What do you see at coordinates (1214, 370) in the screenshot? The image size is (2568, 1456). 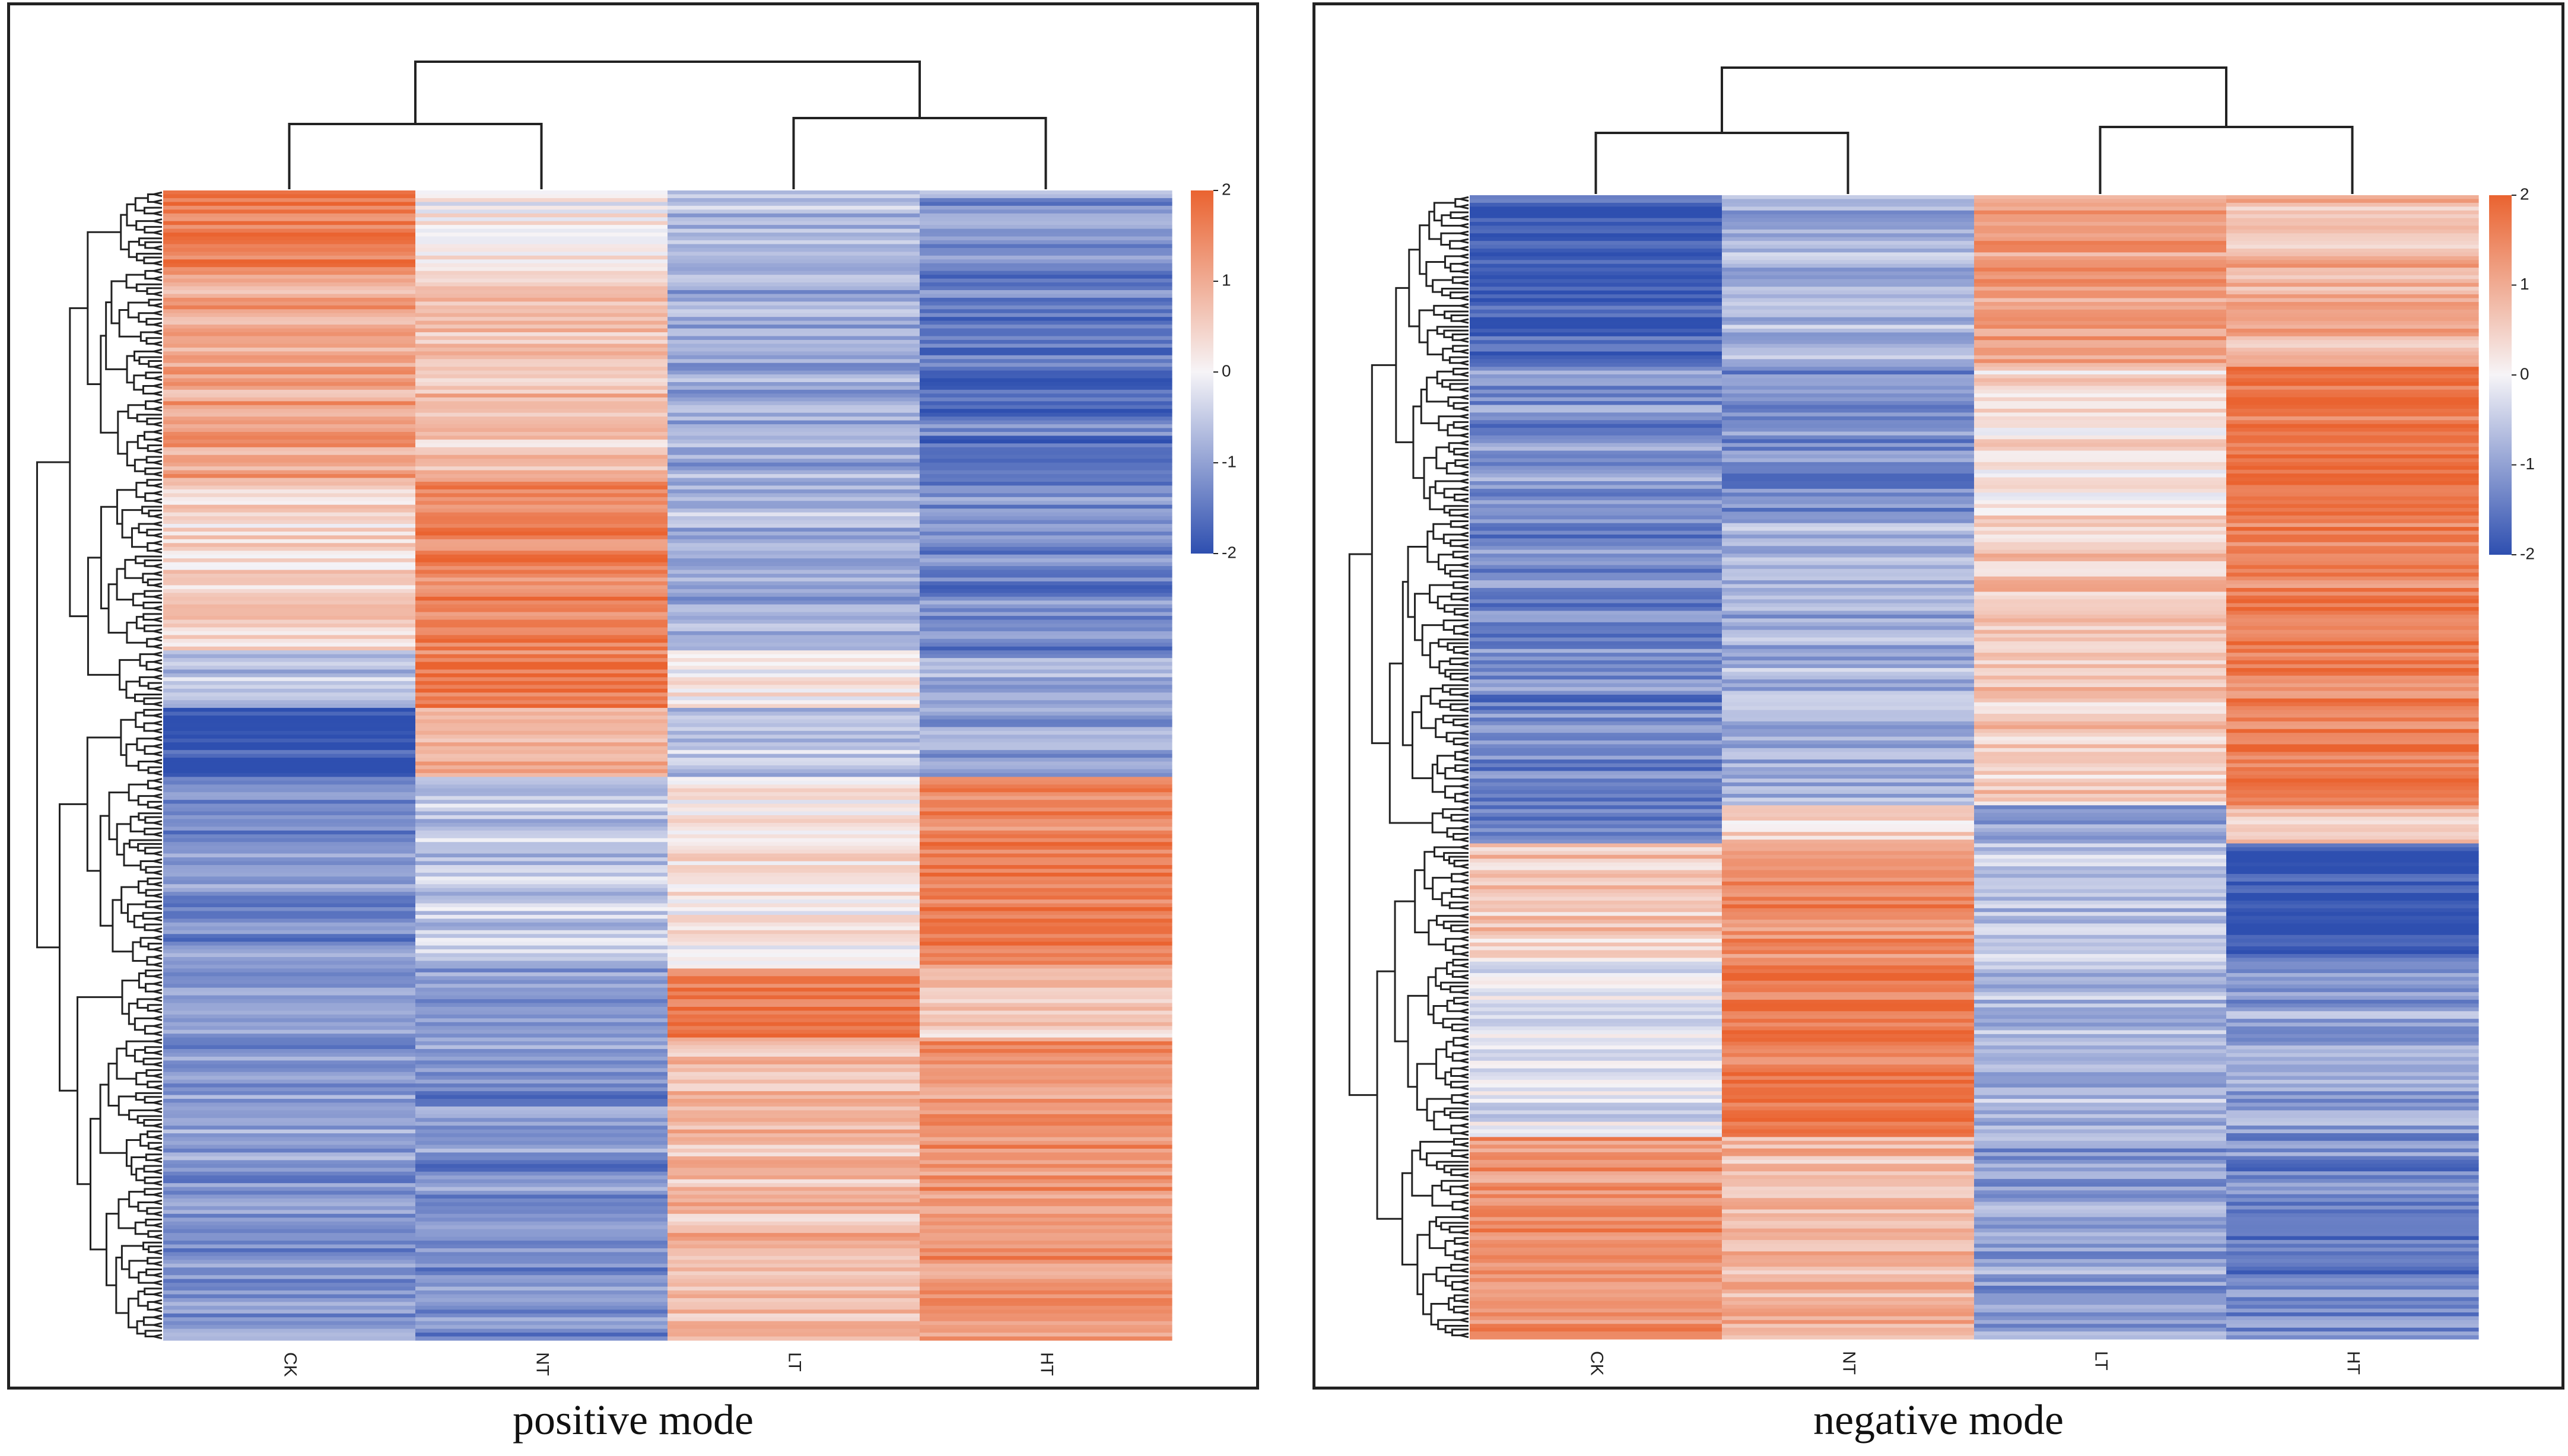 I see `colorbar-legend: 210-1-2` at bounding box center [1214, 370].